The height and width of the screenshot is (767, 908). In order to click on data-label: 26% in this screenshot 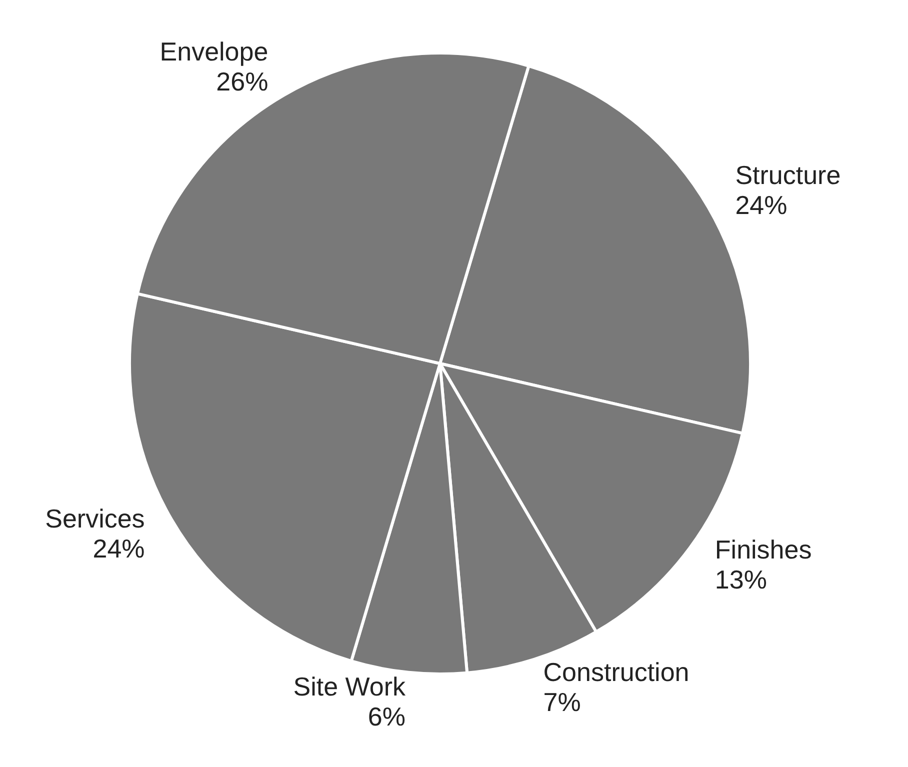, I will do `click(242, 81)`.